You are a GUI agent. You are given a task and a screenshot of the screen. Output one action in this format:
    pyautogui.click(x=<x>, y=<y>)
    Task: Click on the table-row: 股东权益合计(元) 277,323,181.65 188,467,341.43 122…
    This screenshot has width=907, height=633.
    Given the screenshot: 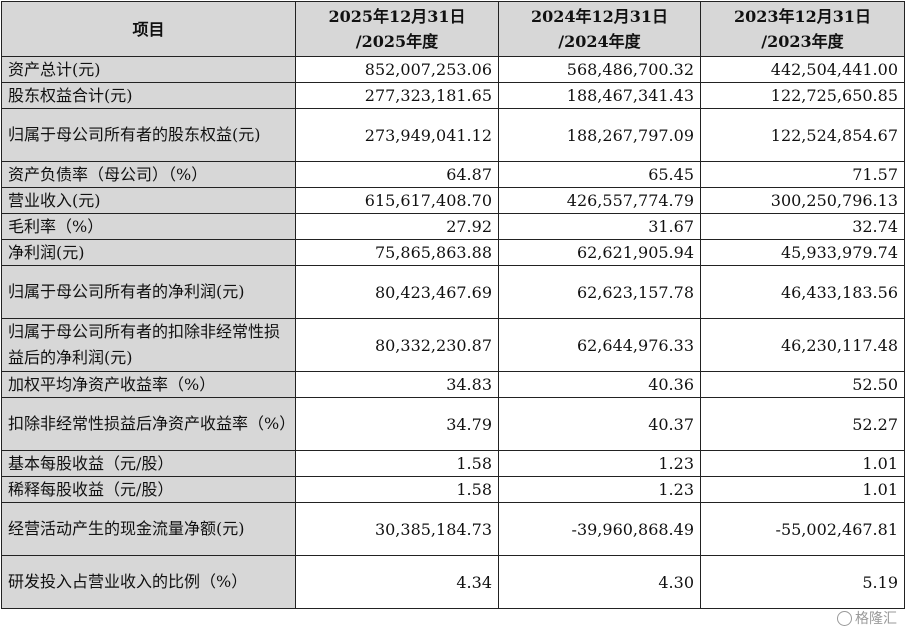 What is the action you would take?
    pyautogui.click(x=453, y=95)
    